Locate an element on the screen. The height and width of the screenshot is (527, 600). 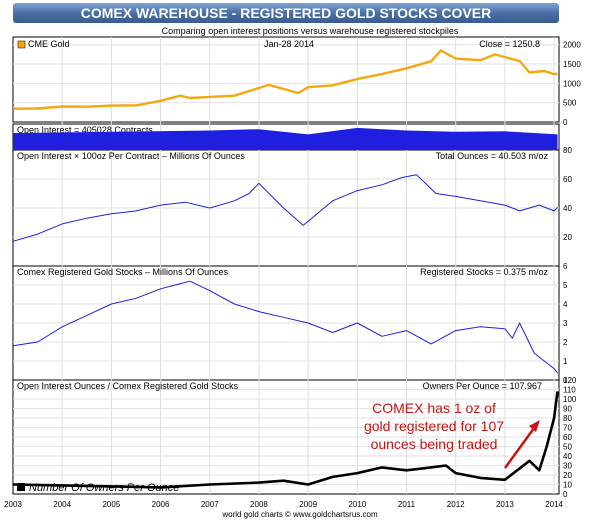
y-tick-p3-1: 1 is located at coordinates (565, 361).